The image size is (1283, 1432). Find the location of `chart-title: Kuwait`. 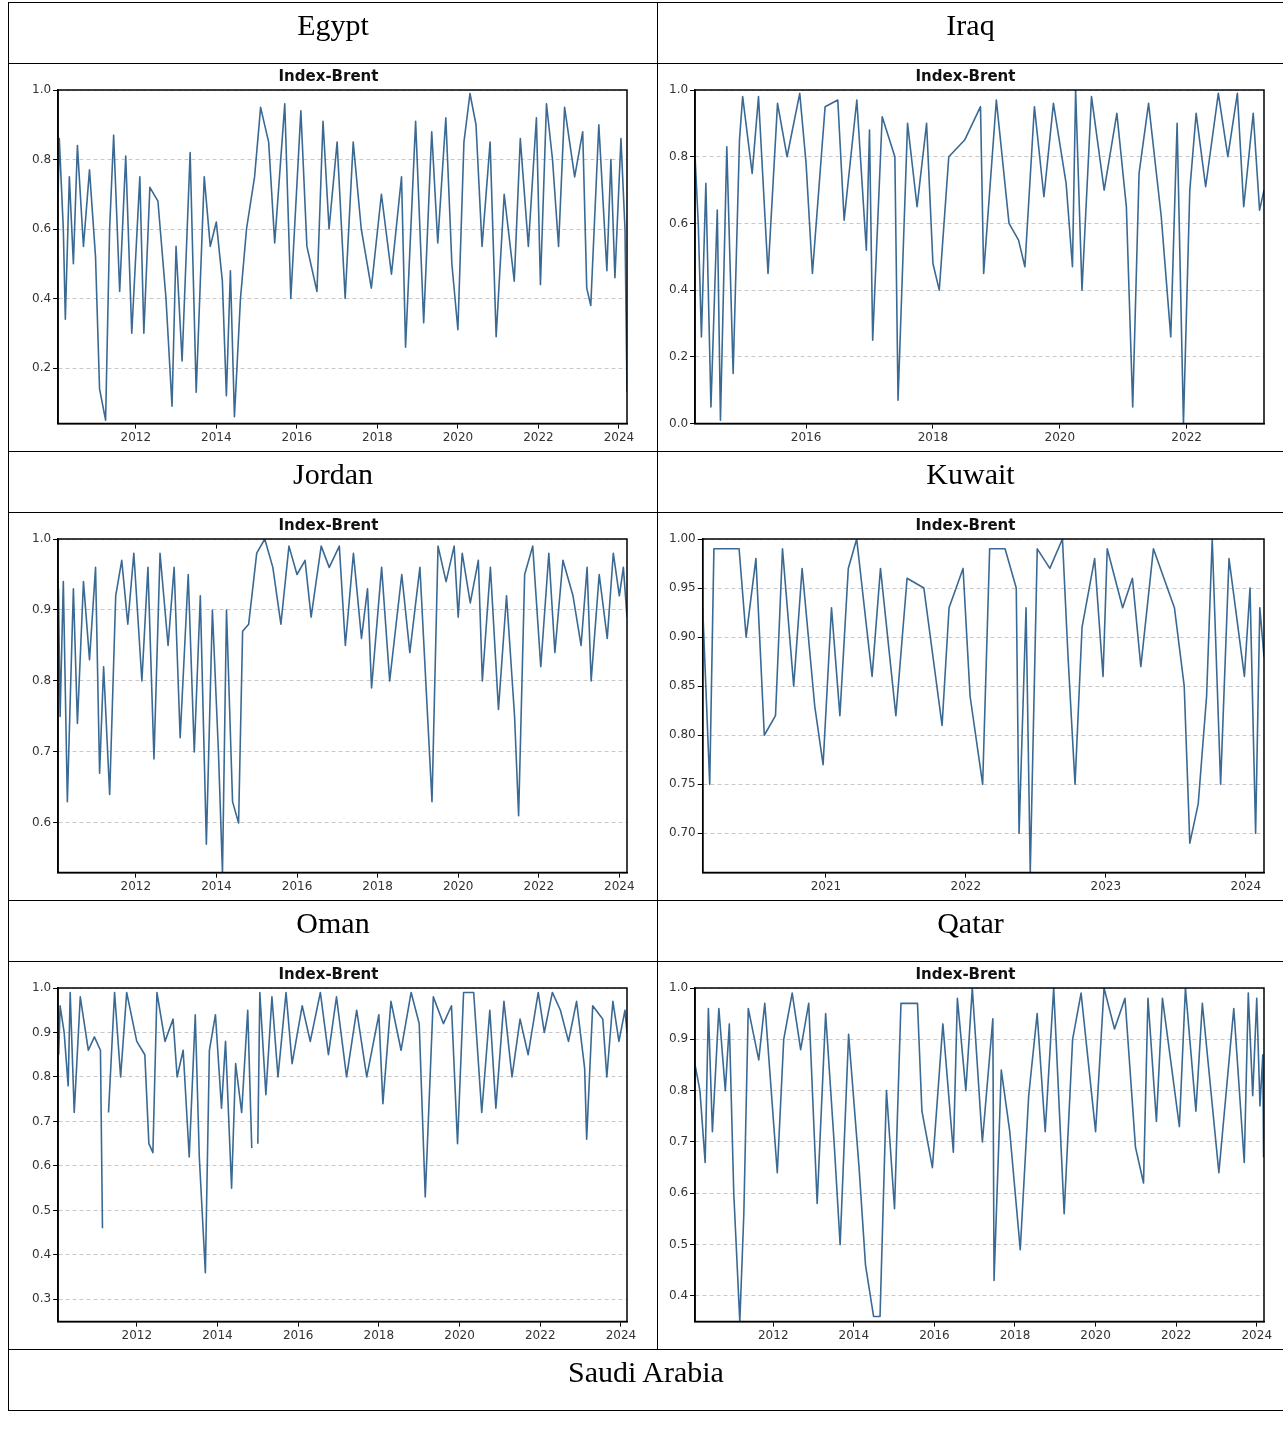

chart-title: Kuwait is located at coordinates (970, 482).